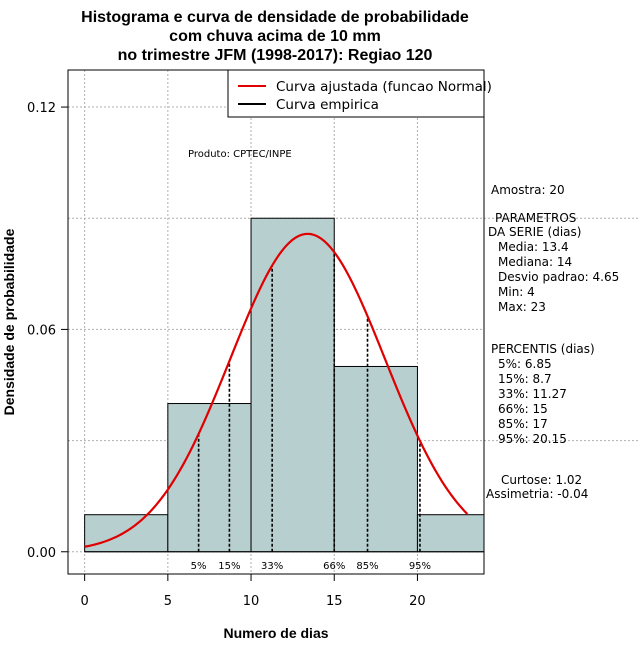 Image resolution: width=640 pixels, height=660 pixels. Describe the element at coordinates (240, 154) in the screenshot. I see `product-note: Produto: CPTEC/INPE` at that location.